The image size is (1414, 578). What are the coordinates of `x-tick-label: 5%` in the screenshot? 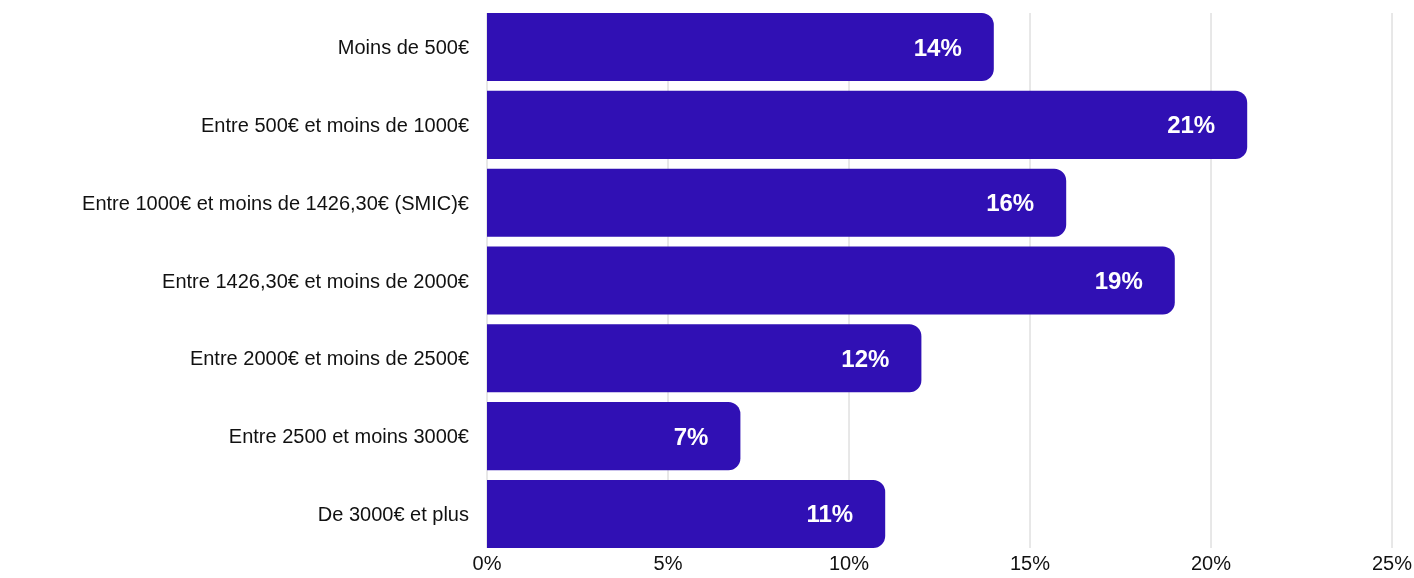 It's located at (668, 563).